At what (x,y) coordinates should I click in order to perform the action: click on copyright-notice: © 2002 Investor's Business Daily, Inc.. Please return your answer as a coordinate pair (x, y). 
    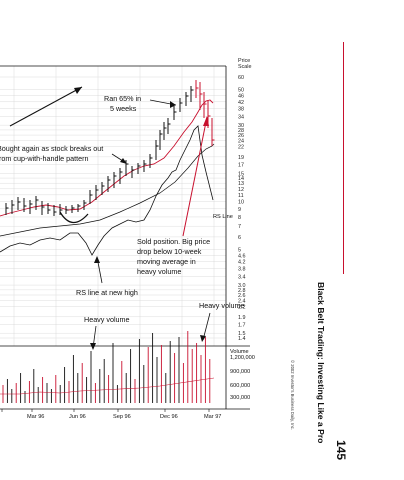
    Looking at the image, I should click on (292, 395).